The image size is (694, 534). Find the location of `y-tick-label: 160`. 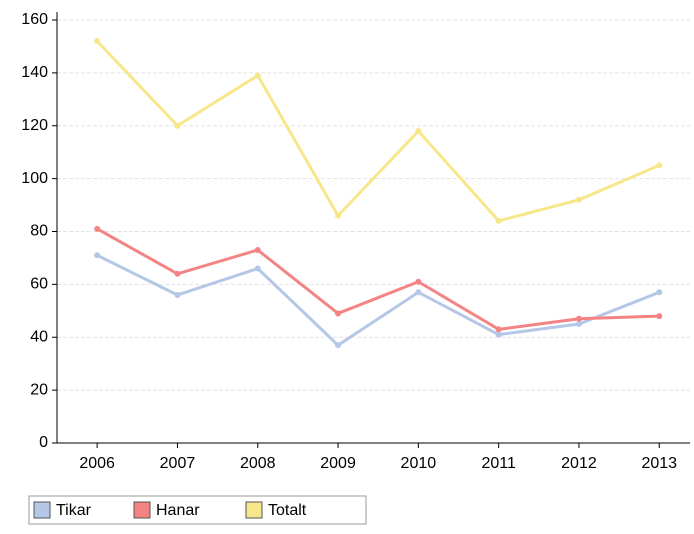

y-tick-label: 160 is located at coordinates (34, 19).